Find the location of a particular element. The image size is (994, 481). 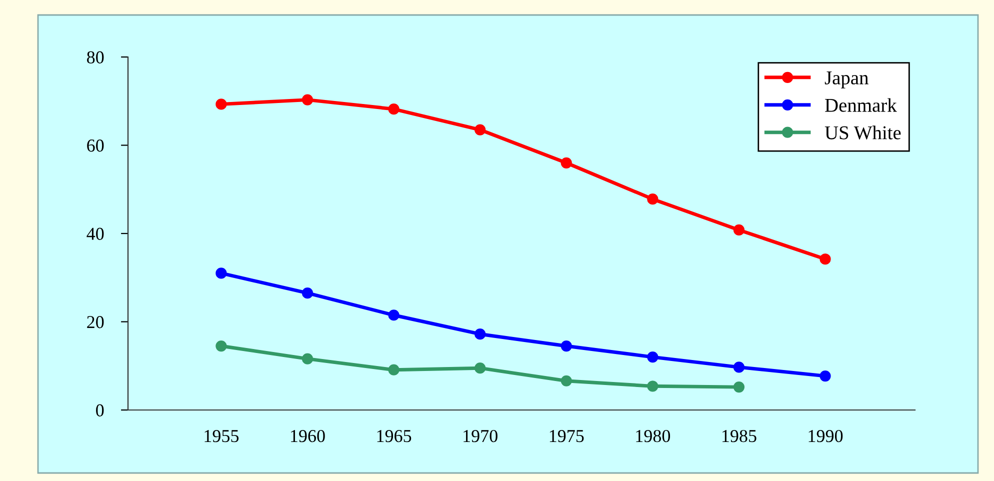

x-tick-label: 1965 is located at coordinates (394, 436).